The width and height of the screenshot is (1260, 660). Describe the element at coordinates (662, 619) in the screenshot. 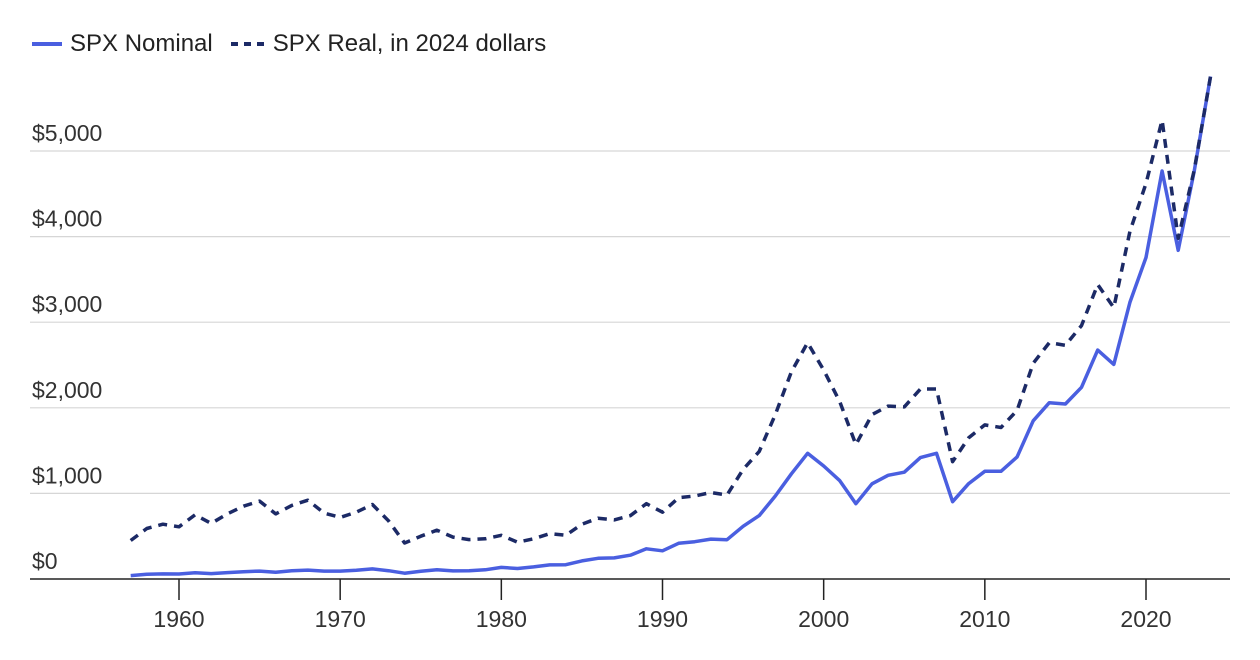

I see `x-tick-label: 1990` at that location.